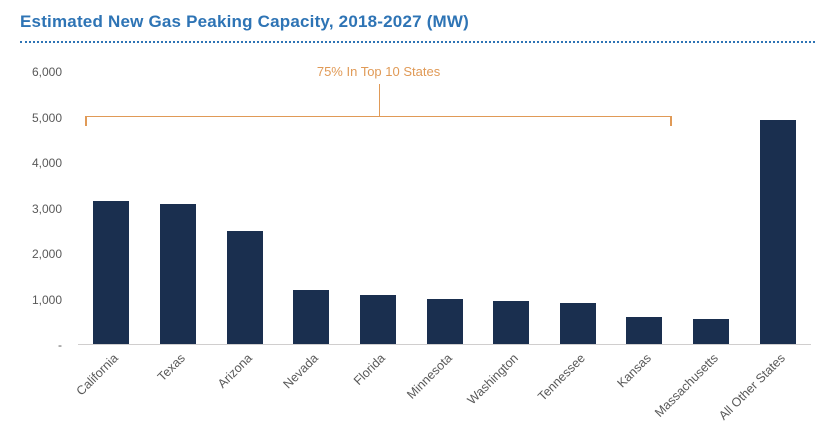  I want to click on y-tick-label: 5,000, so click(46, 117).